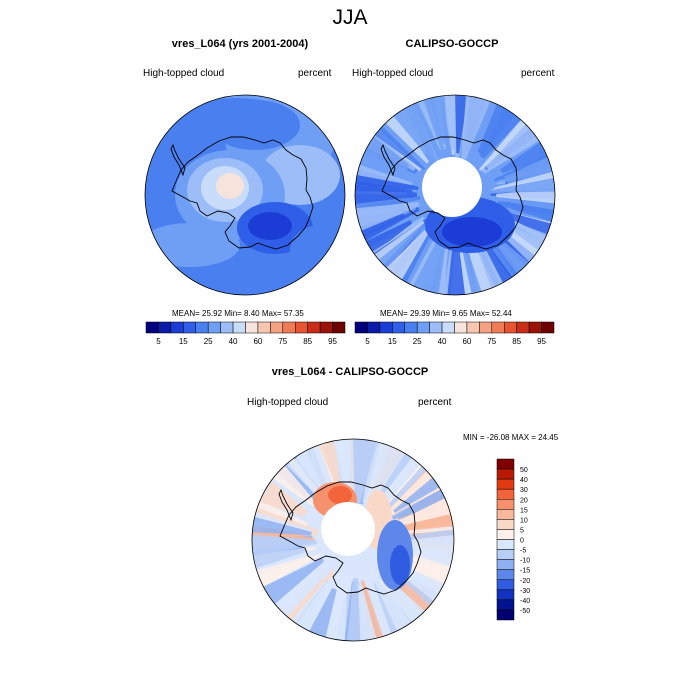  Describe the element at coordinates (446, 313) in the screenshot. I see `panel-2-stats: MEAN= 29.39 Min= 9.65 Max= 52.44` at that location.